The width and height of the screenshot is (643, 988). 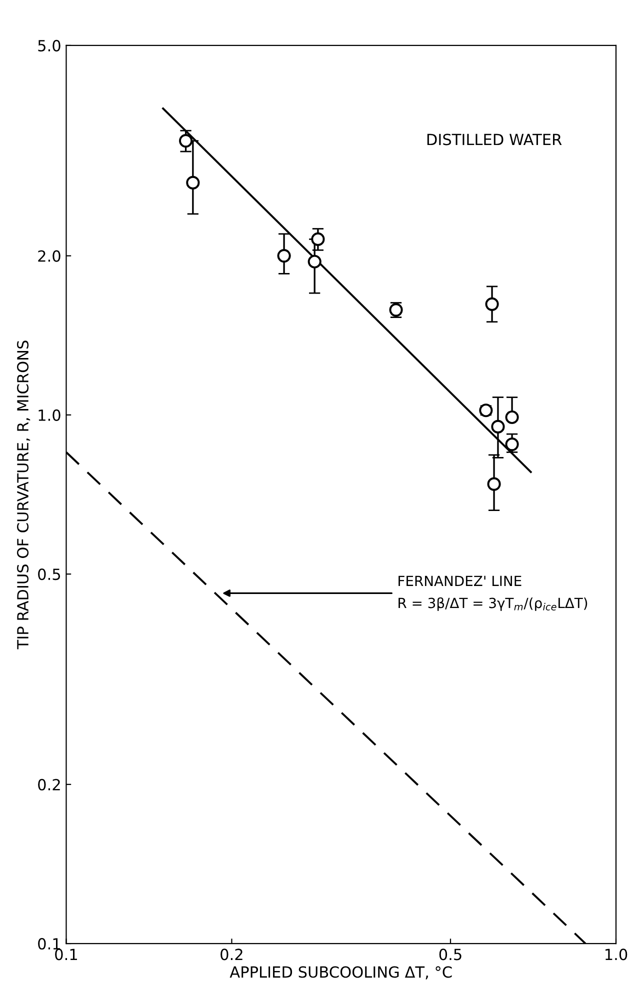 What do you see at coordinates (341, 973) in the screenshot?
I see `x-axis-title: APPLIED SUBCOOLING ΔT, °C` at bounding box center [341, 973].